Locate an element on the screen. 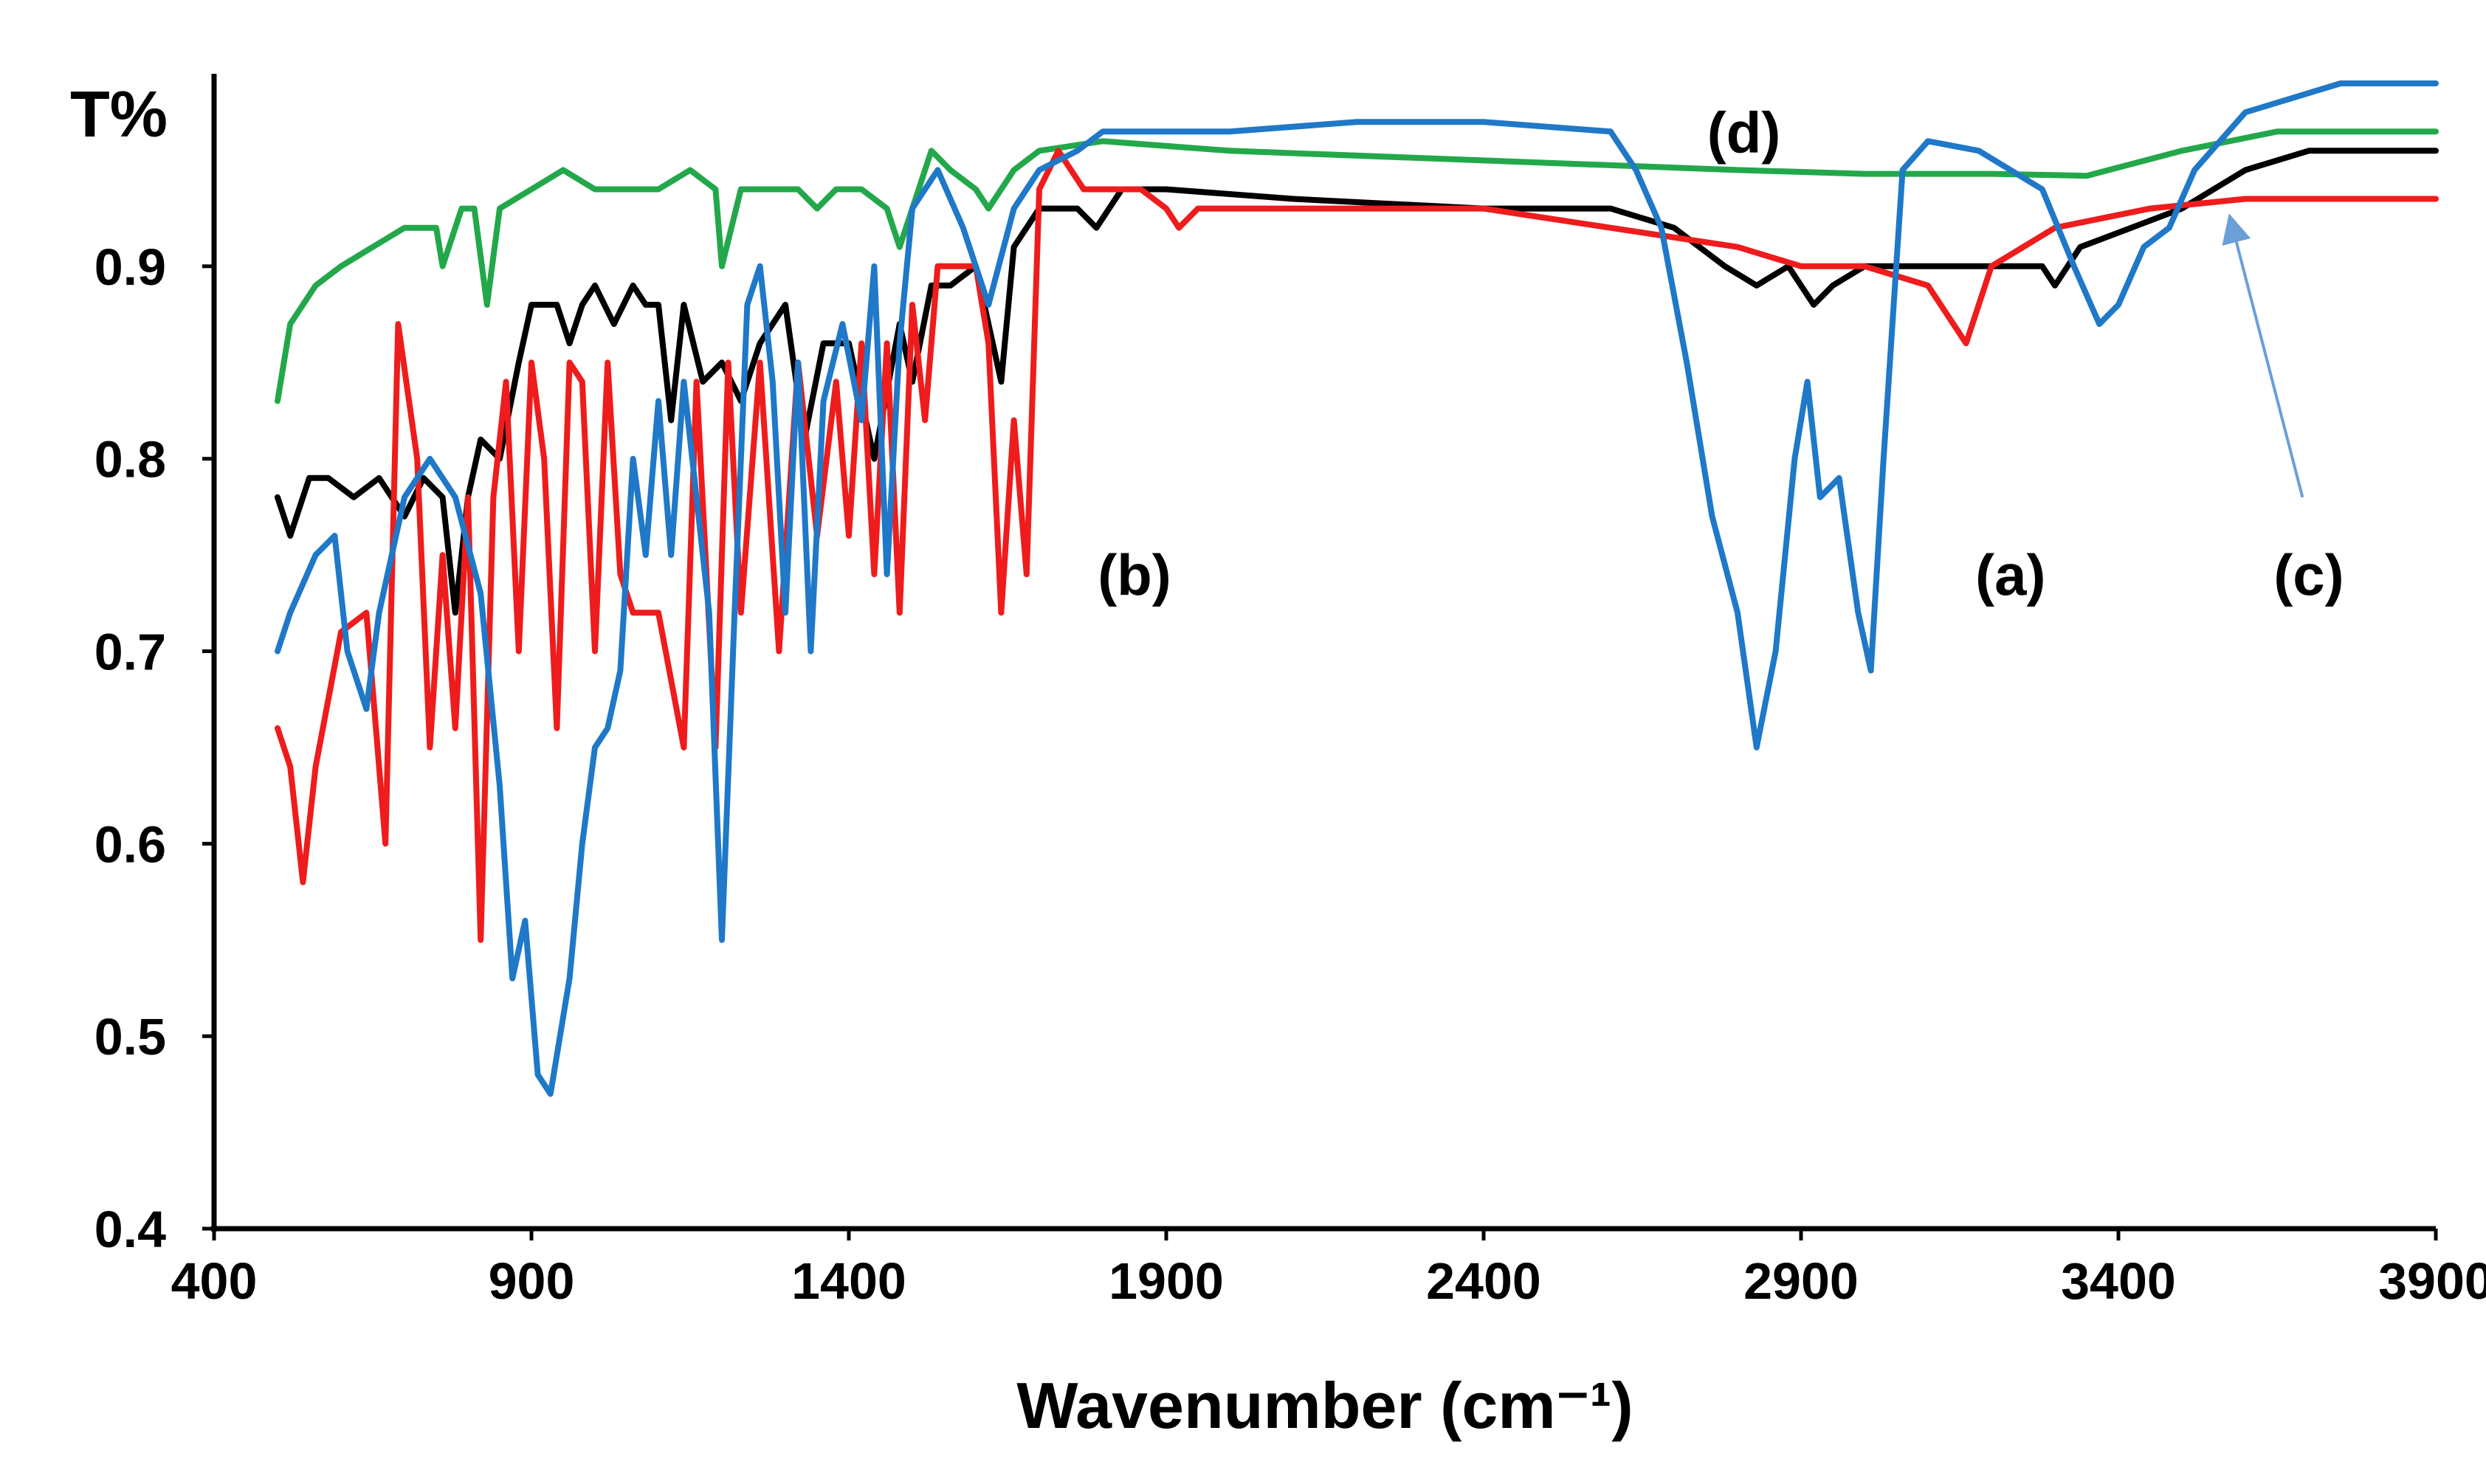 This screenshot has height=1484, width=2486. x-tick-label: 1400 is located at coordinates (849, 1281).